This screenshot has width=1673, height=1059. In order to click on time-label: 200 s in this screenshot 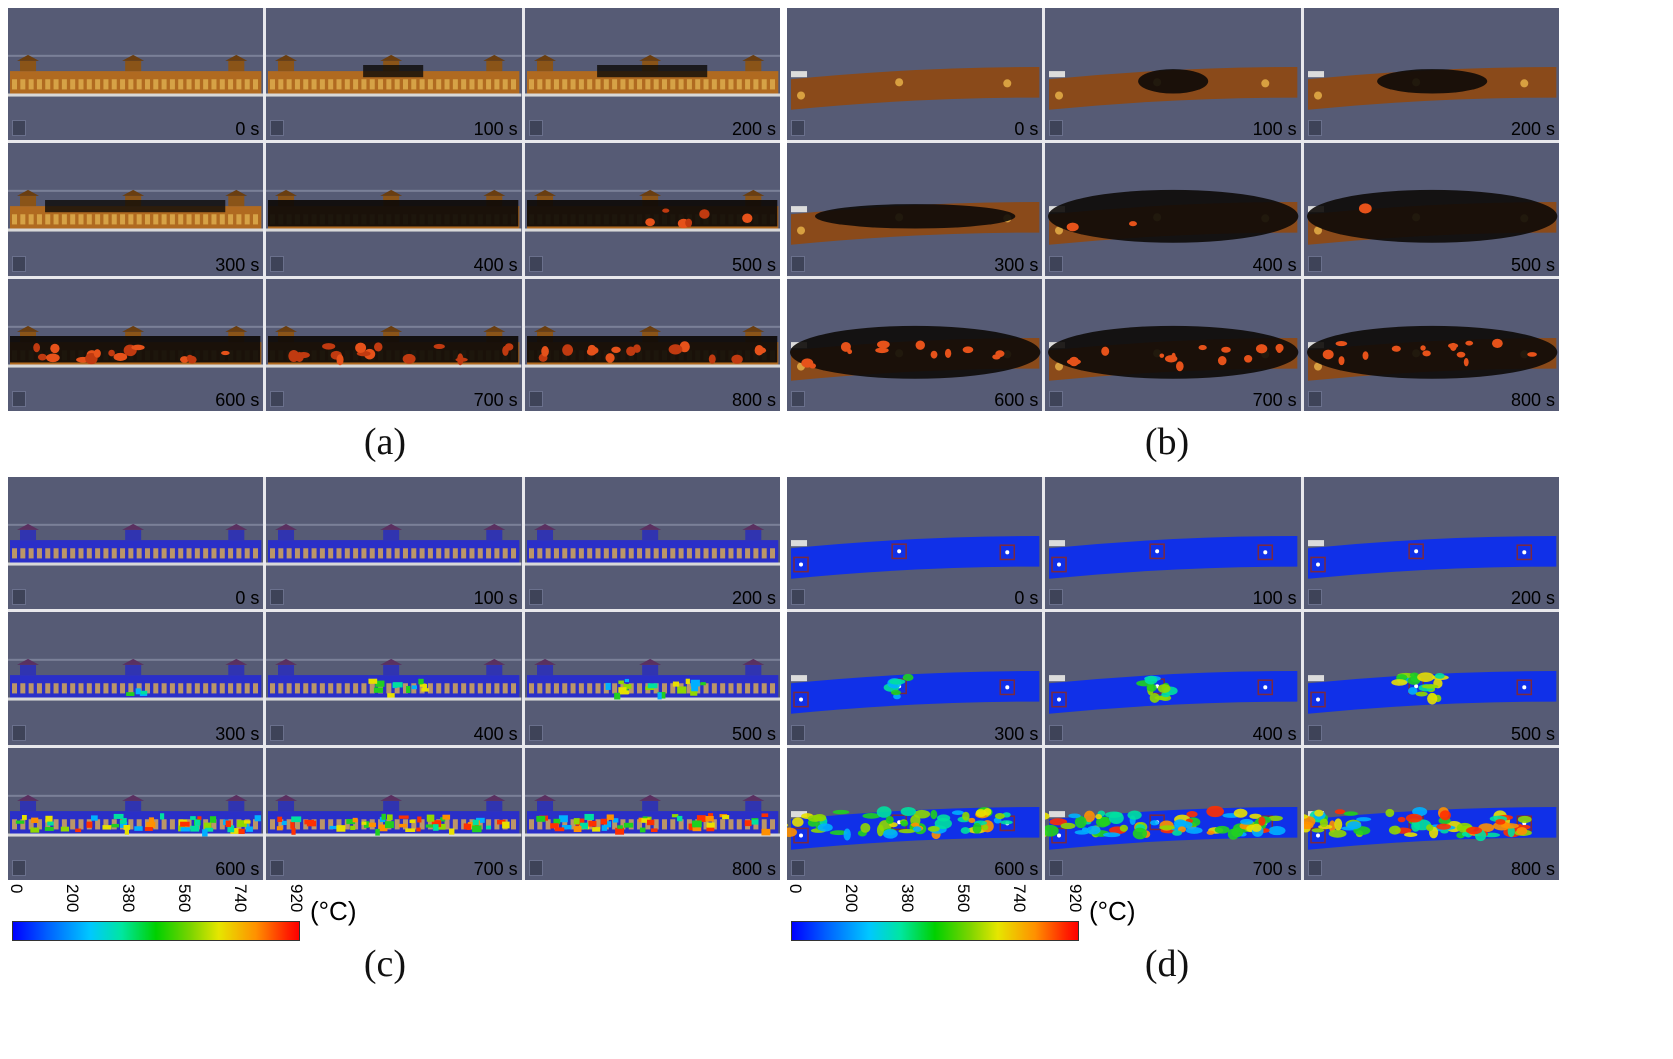, I will do `click(1532, 598)`.